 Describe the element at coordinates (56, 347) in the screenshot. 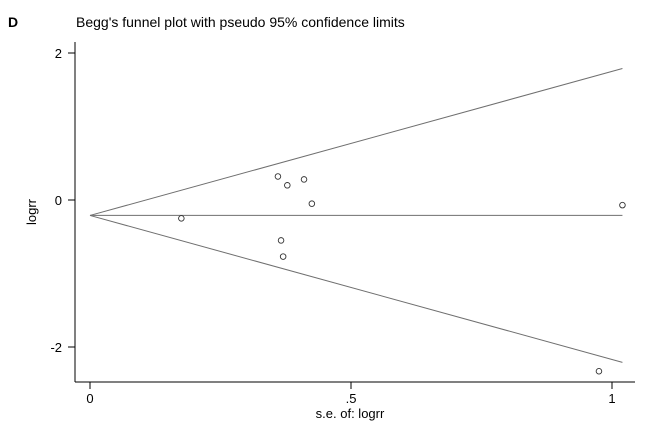

I see `y-tick-label: -2` at that location.